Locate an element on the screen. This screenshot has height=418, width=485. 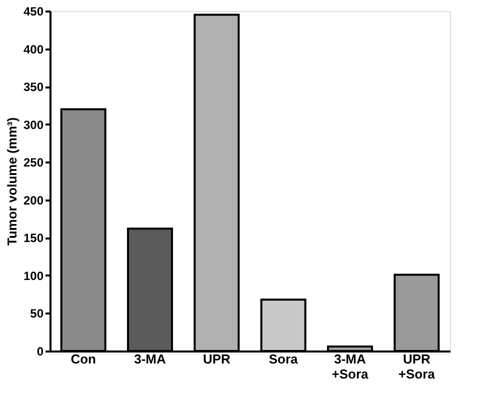
y-tick-label: 100 is located at coordinates (33, 275).